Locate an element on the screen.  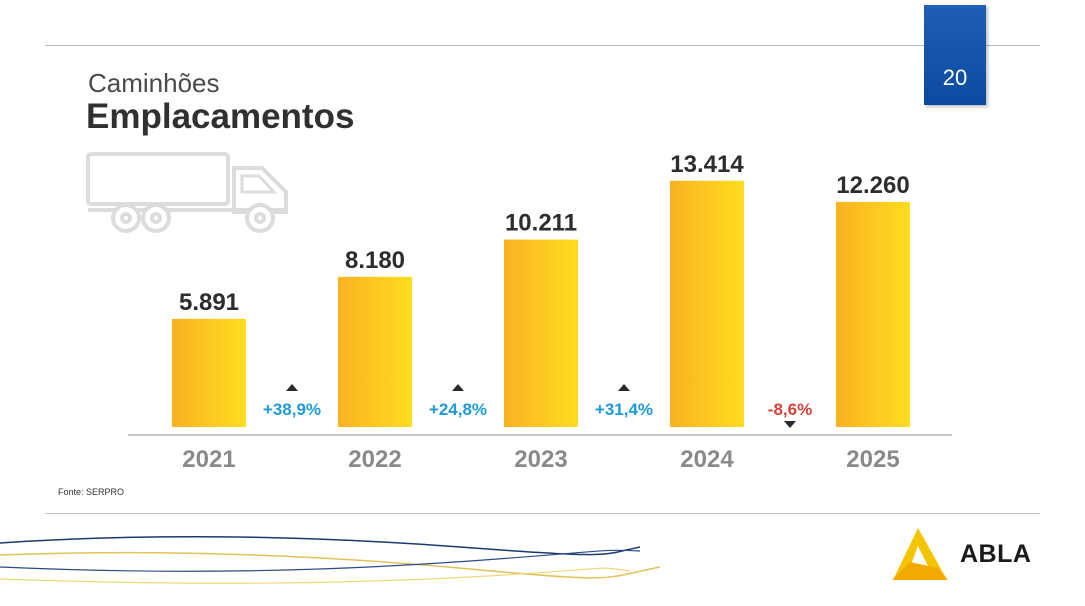
bottom-divider is located at coordinates (542, 513).